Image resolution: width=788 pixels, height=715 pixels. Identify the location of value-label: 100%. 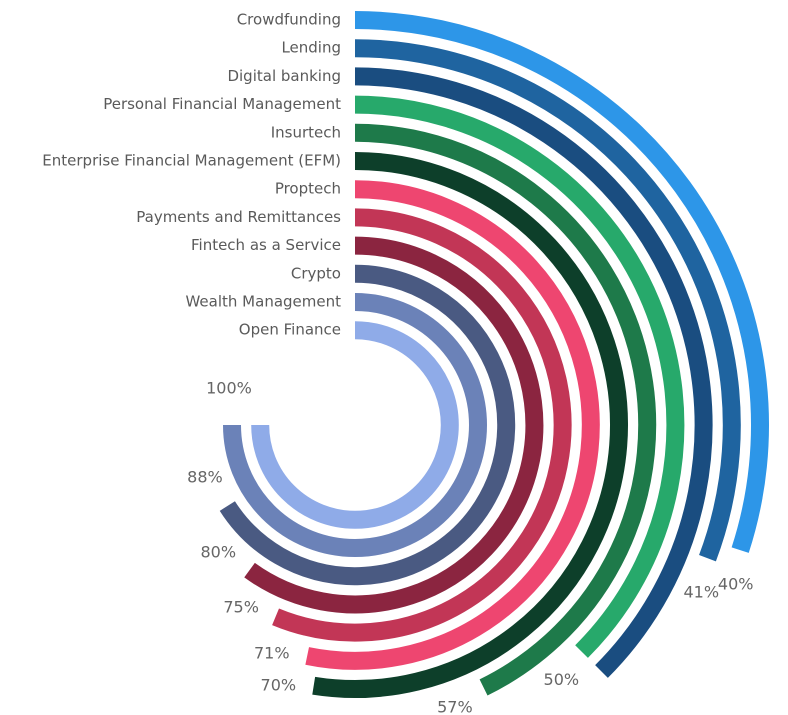
(229, 388).